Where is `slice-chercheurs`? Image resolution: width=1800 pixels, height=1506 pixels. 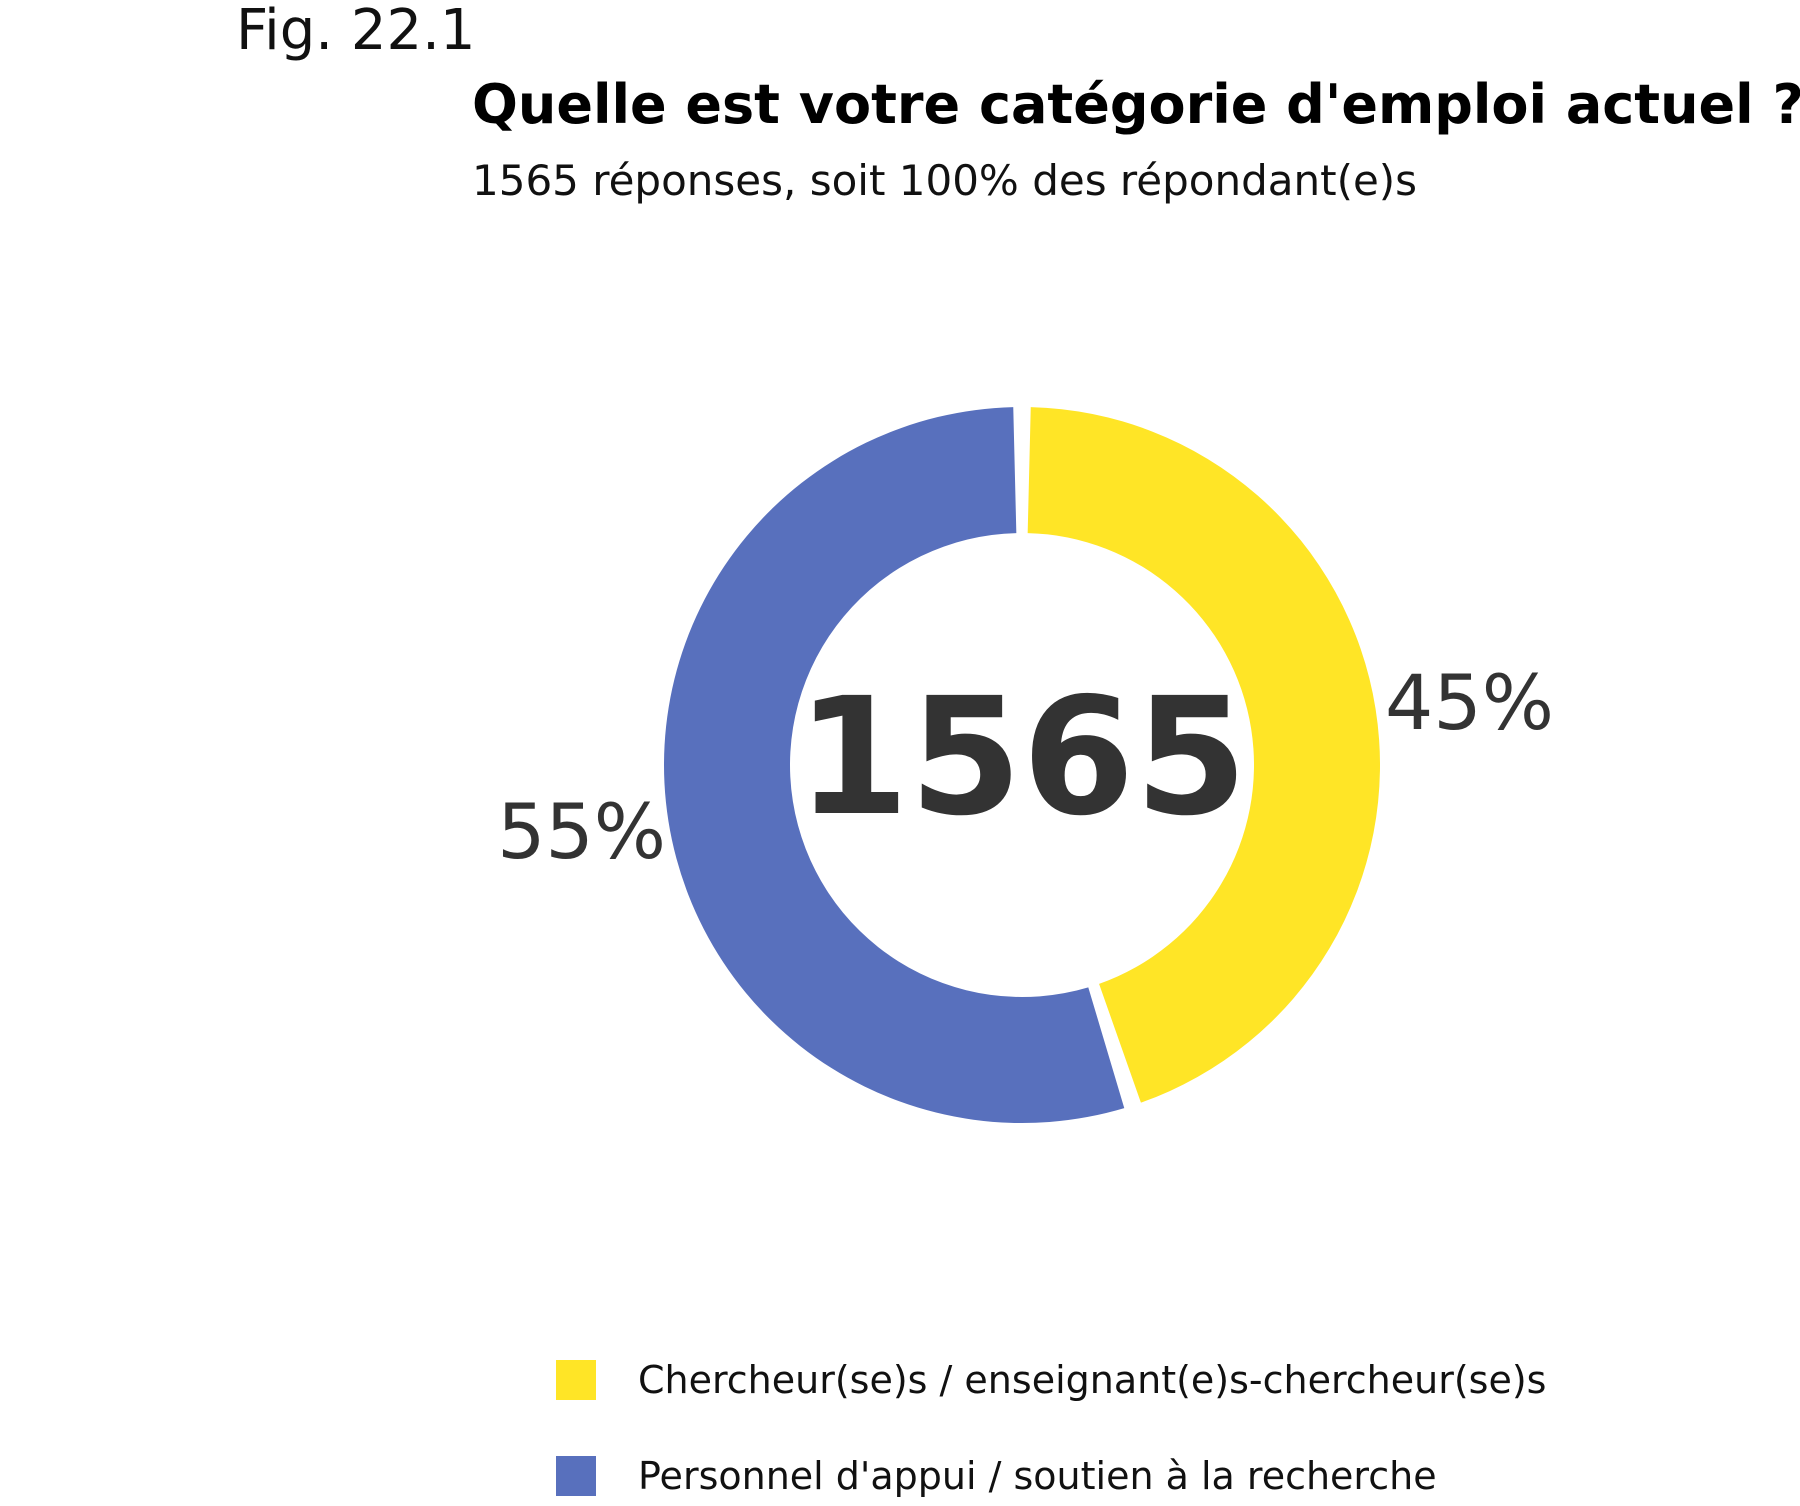
slice-chercheurs is located at coordinates (1203, 755).